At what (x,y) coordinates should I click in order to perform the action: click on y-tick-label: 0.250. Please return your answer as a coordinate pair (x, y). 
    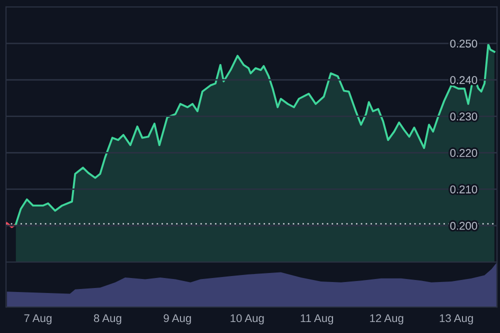
    Looking at the image, I should click on (464, 44).